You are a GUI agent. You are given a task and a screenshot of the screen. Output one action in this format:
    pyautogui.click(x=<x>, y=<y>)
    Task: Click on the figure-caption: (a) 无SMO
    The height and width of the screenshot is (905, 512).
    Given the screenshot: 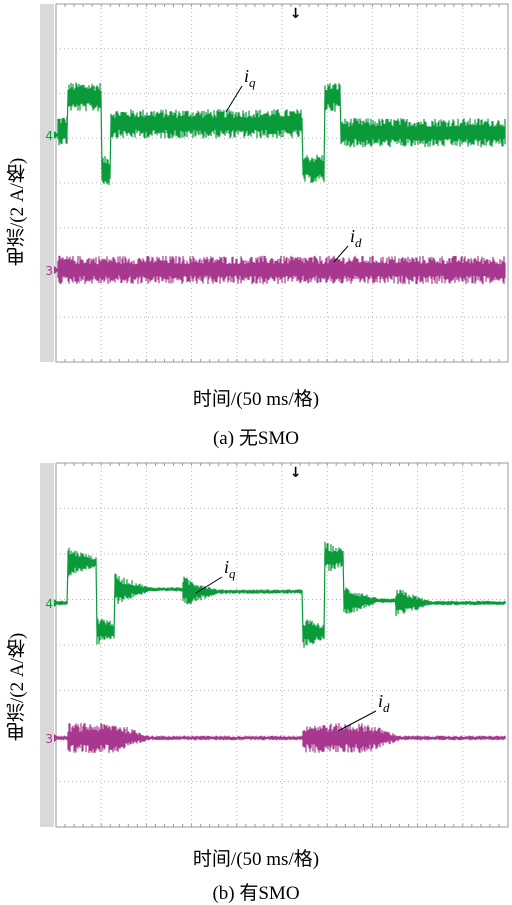 What is the action you would take?
    pyautogui.click(x=256, y=438)
    